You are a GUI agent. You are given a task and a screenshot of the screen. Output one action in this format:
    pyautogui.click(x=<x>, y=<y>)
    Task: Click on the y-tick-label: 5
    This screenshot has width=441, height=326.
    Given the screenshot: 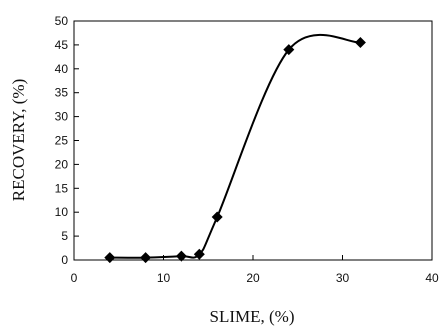 What is the action you would take?
    pyautogui.click(x=64, y=236)
    